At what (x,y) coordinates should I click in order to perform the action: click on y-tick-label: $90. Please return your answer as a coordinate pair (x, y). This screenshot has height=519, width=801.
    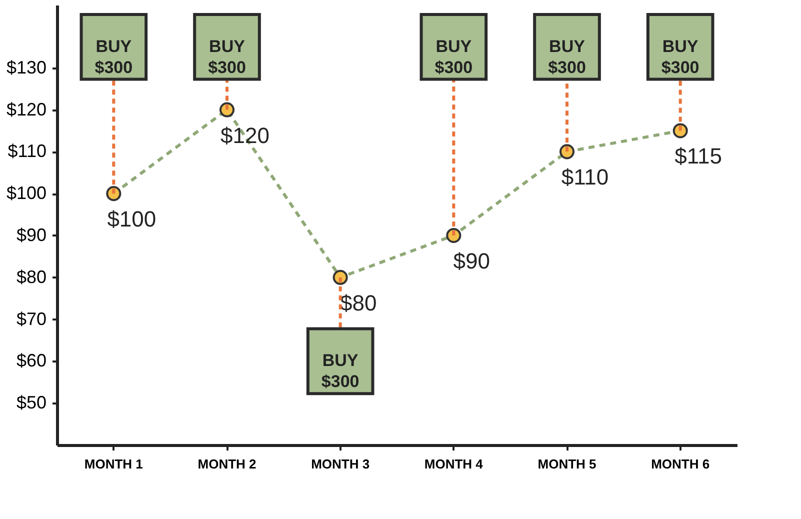
    Looking at the image, I should click on (31, 234).